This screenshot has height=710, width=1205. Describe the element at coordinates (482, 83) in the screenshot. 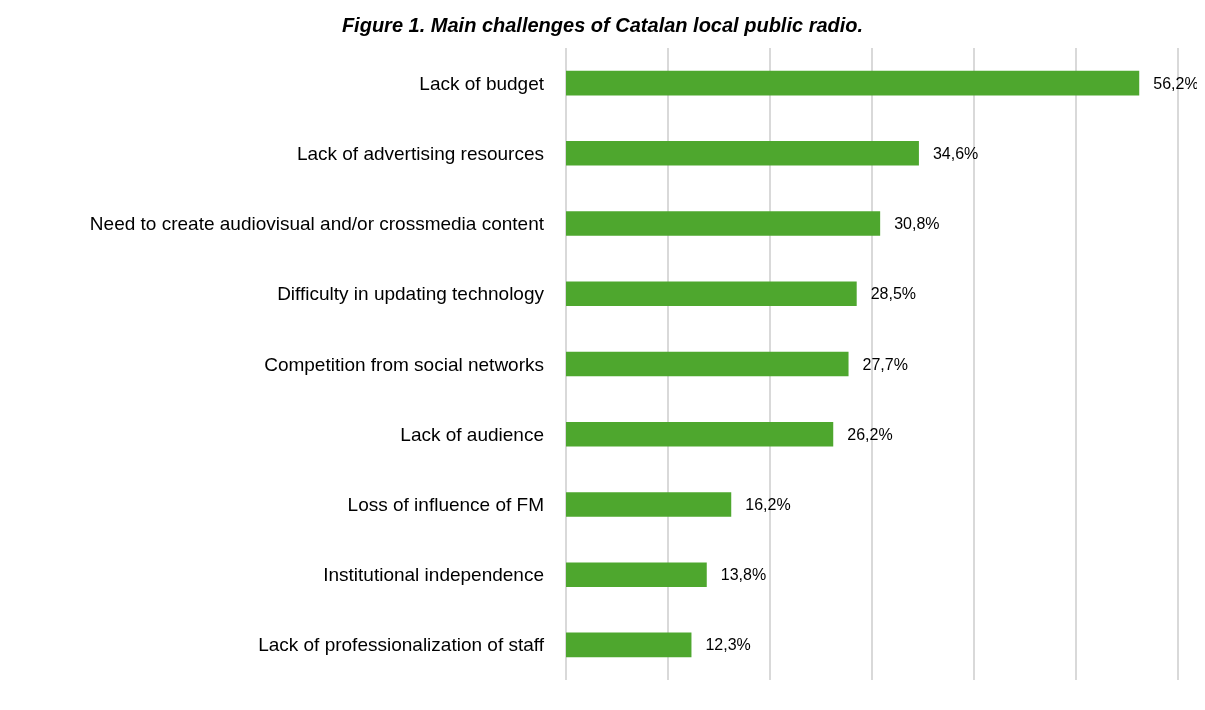

I see `y-tick-label: Lack of budget` at that location.